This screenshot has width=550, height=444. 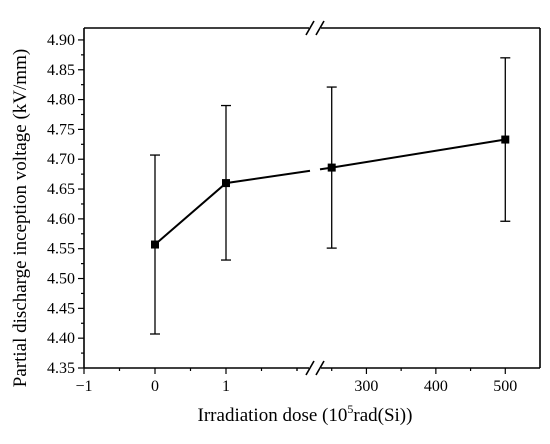 I want to click on x-tick-label-1-1: 400, so click(x=436, y=386).